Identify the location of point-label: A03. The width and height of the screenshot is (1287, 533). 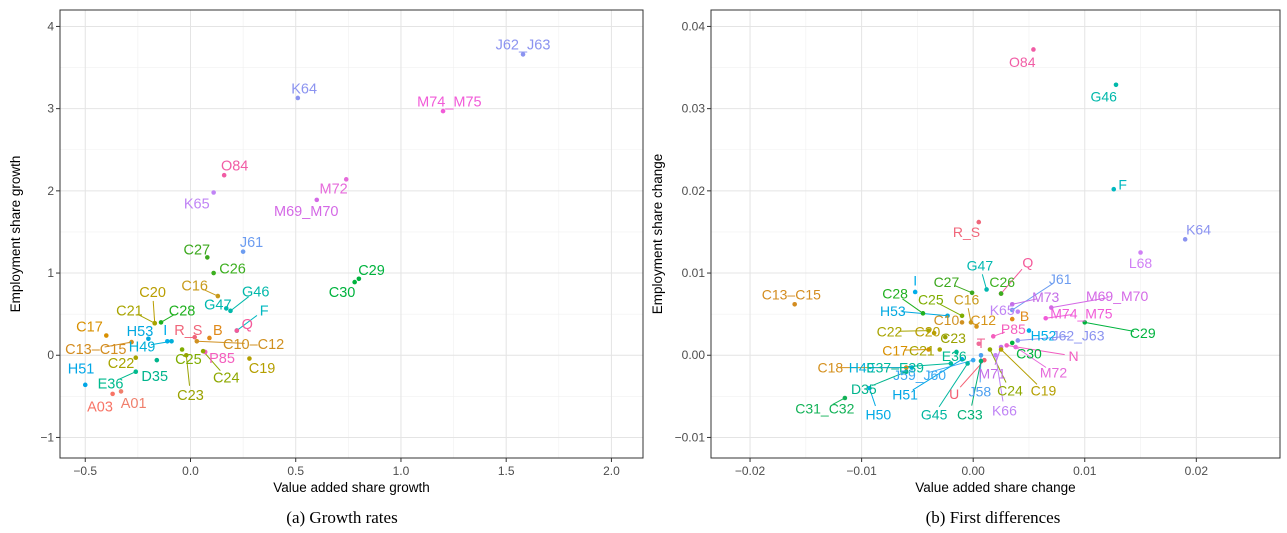
(100, 407).